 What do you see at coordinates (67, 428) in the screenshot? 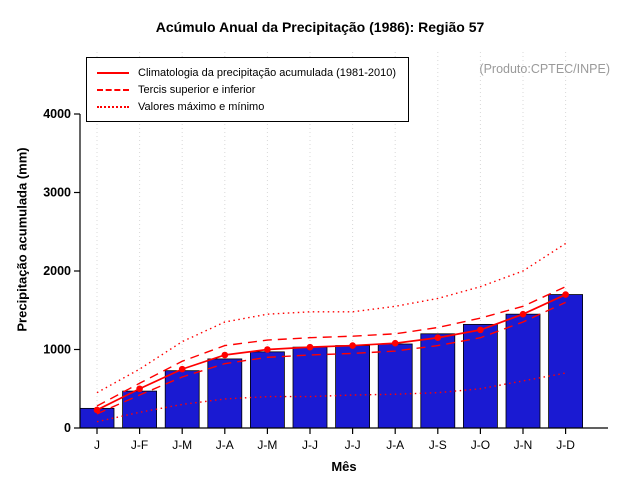
I see `y-tick-label: 0` at bounding box center [67, 428].